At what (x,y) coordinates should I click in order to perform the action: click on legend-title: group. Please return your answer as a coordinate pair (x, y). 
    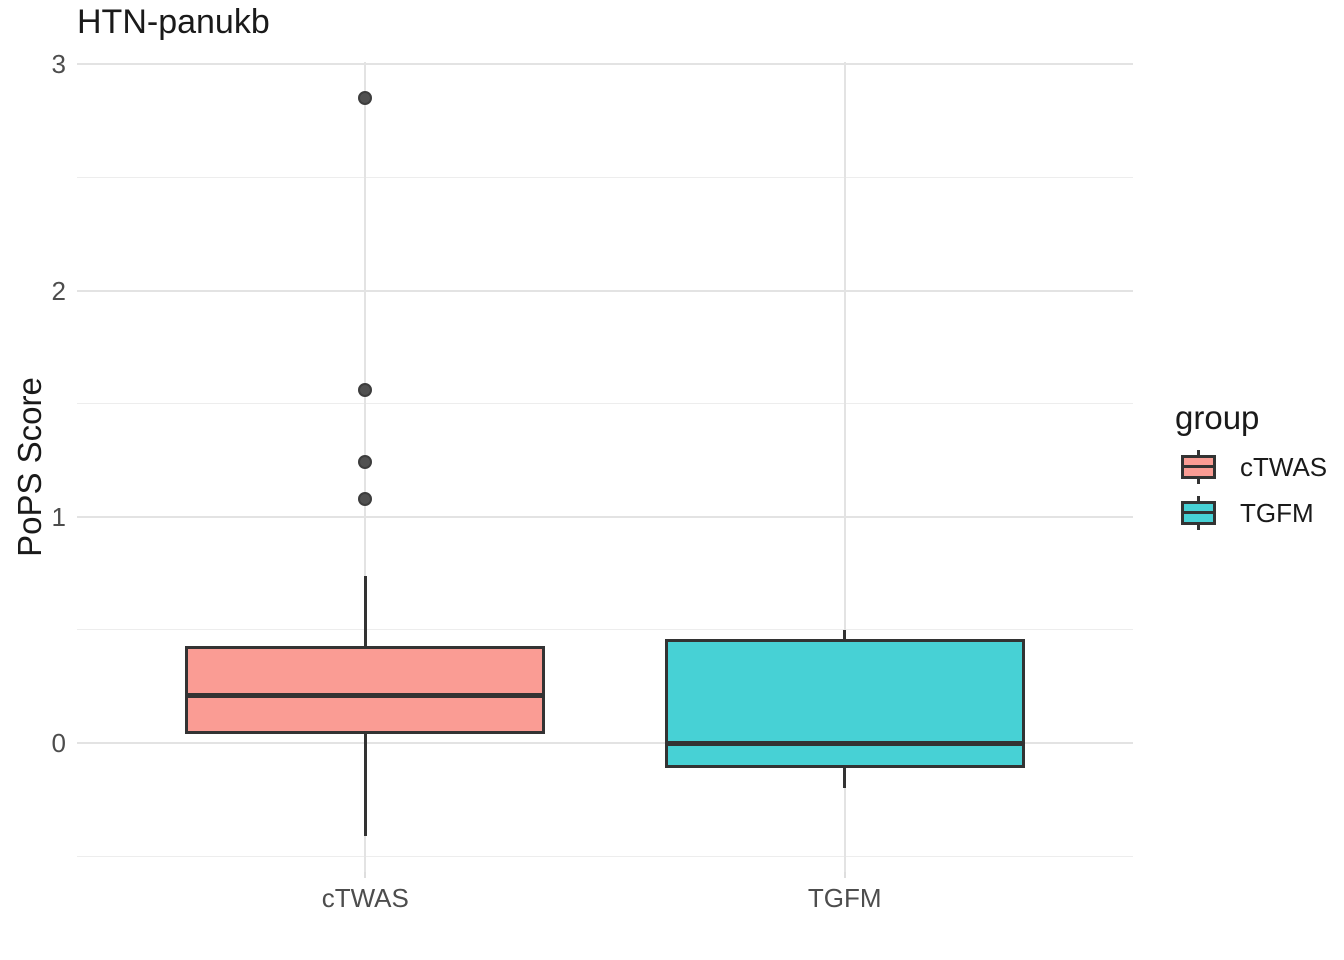
    Looking at the image, I should click on (1217, 417).